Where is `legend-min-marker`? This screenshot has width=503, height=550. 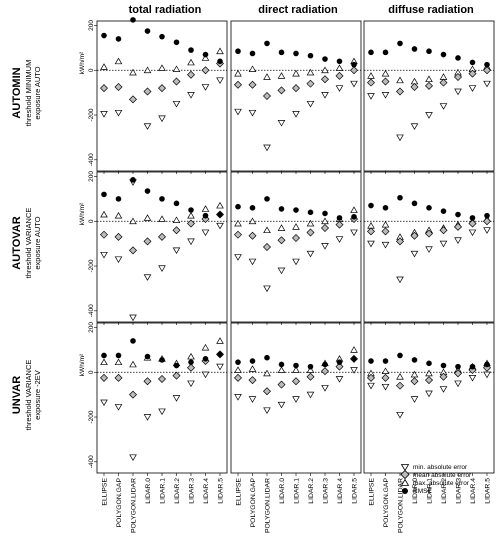
legend-min-marker is located at coordinates (405, 468).